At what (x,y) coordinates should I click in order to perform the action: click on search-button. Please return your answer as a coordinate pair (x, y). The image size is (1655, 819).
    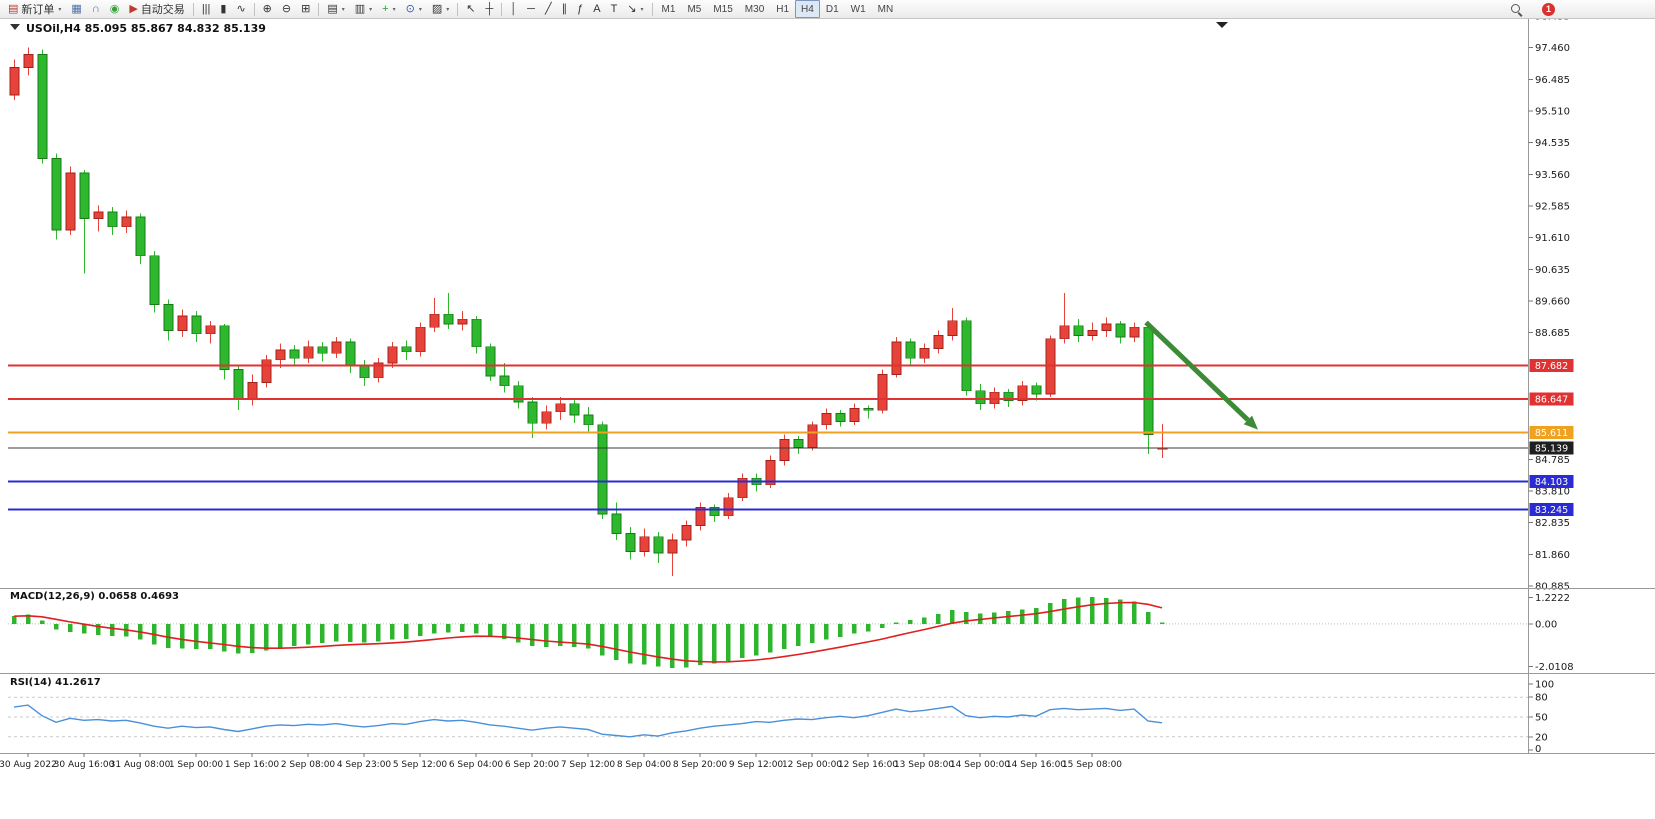
    Looking at the image, I should click on (1516, 9).